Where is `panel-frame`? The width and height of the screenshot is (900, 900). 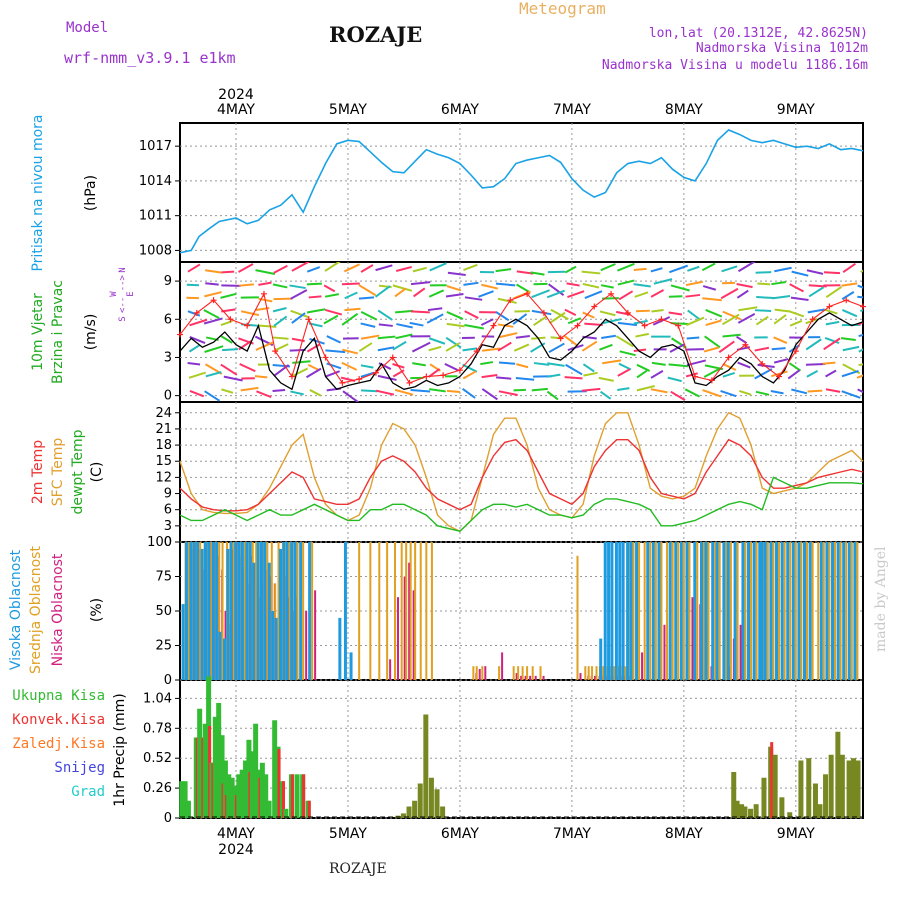
panel-frame is located at coordinates (521, 192).